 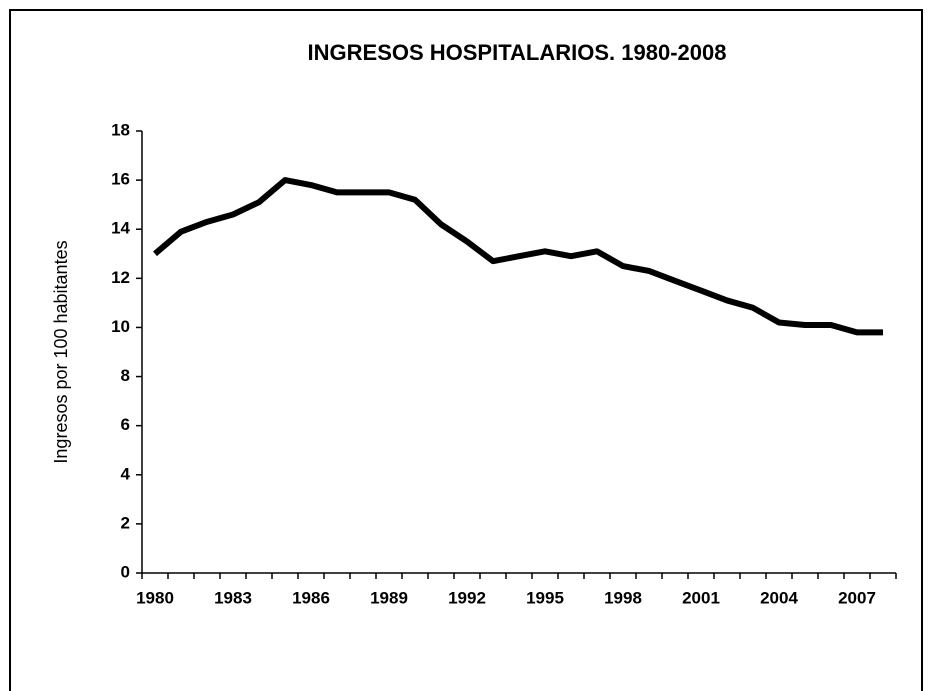 I want to click on x-tick-label: 1995, so click(x=545, y=597).